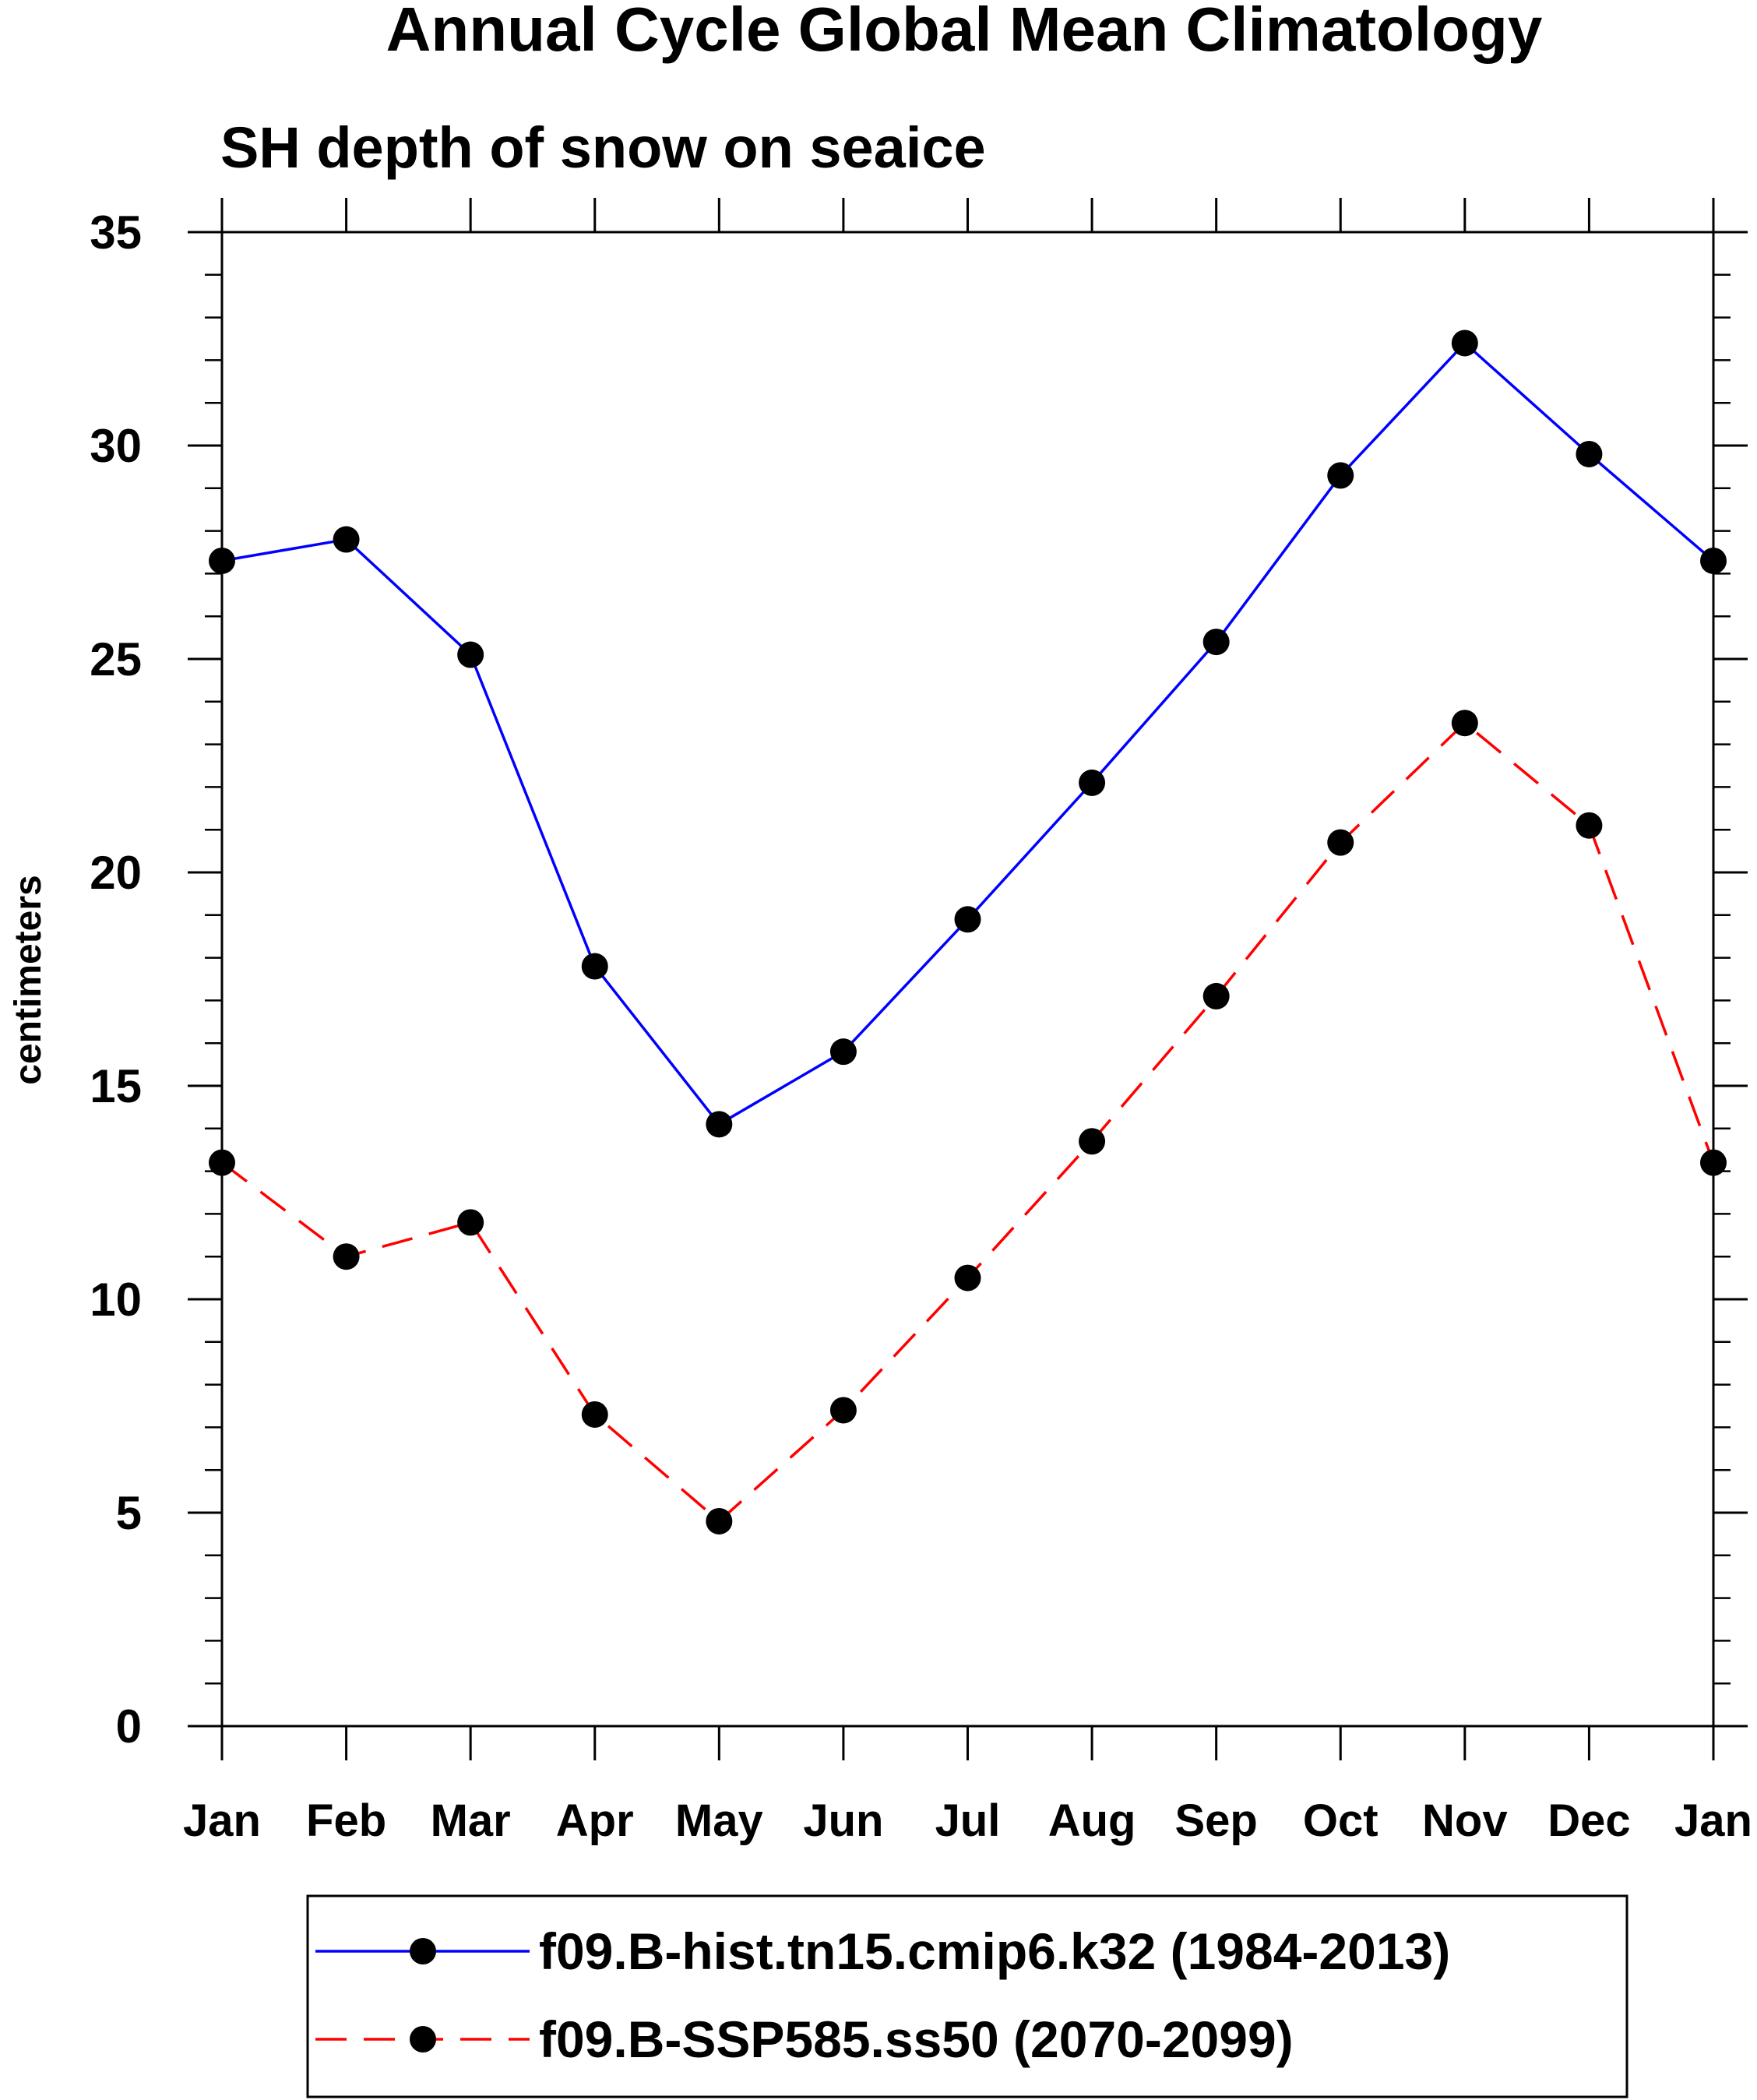 The image size is (1757, 2100). Describe the element at coordinates (968, 1820) in the screenshot. I see `x-tick-label: Jul` at that location.